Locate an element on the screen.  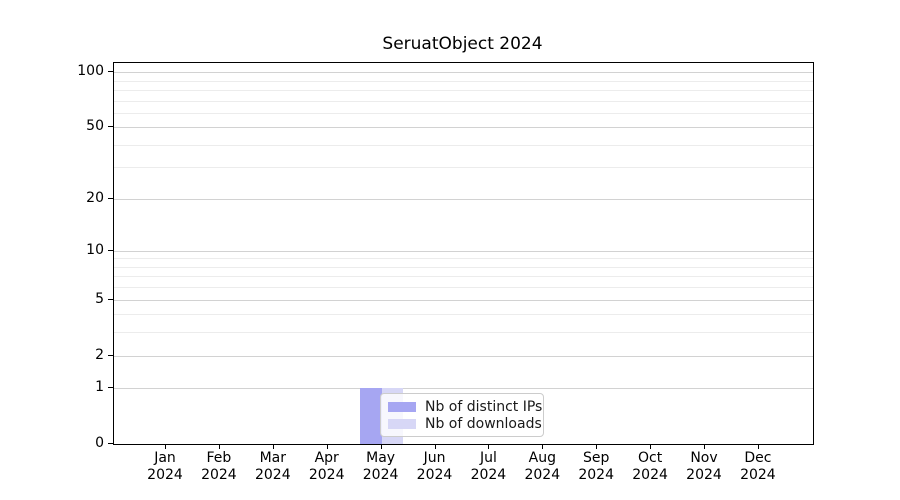
x-tick-label: Feb 2024 is located at coordinates (219, 466).